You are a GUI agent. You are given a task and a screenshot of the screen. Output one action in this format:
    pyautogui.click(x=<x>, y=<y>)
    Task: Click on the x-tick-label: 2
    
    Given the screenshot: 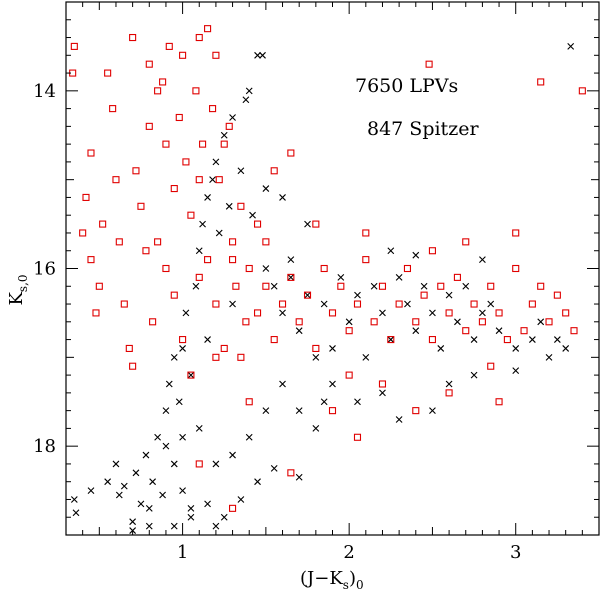 What is the action you would take?
    pyautogui.click(x=348, y=552)
    